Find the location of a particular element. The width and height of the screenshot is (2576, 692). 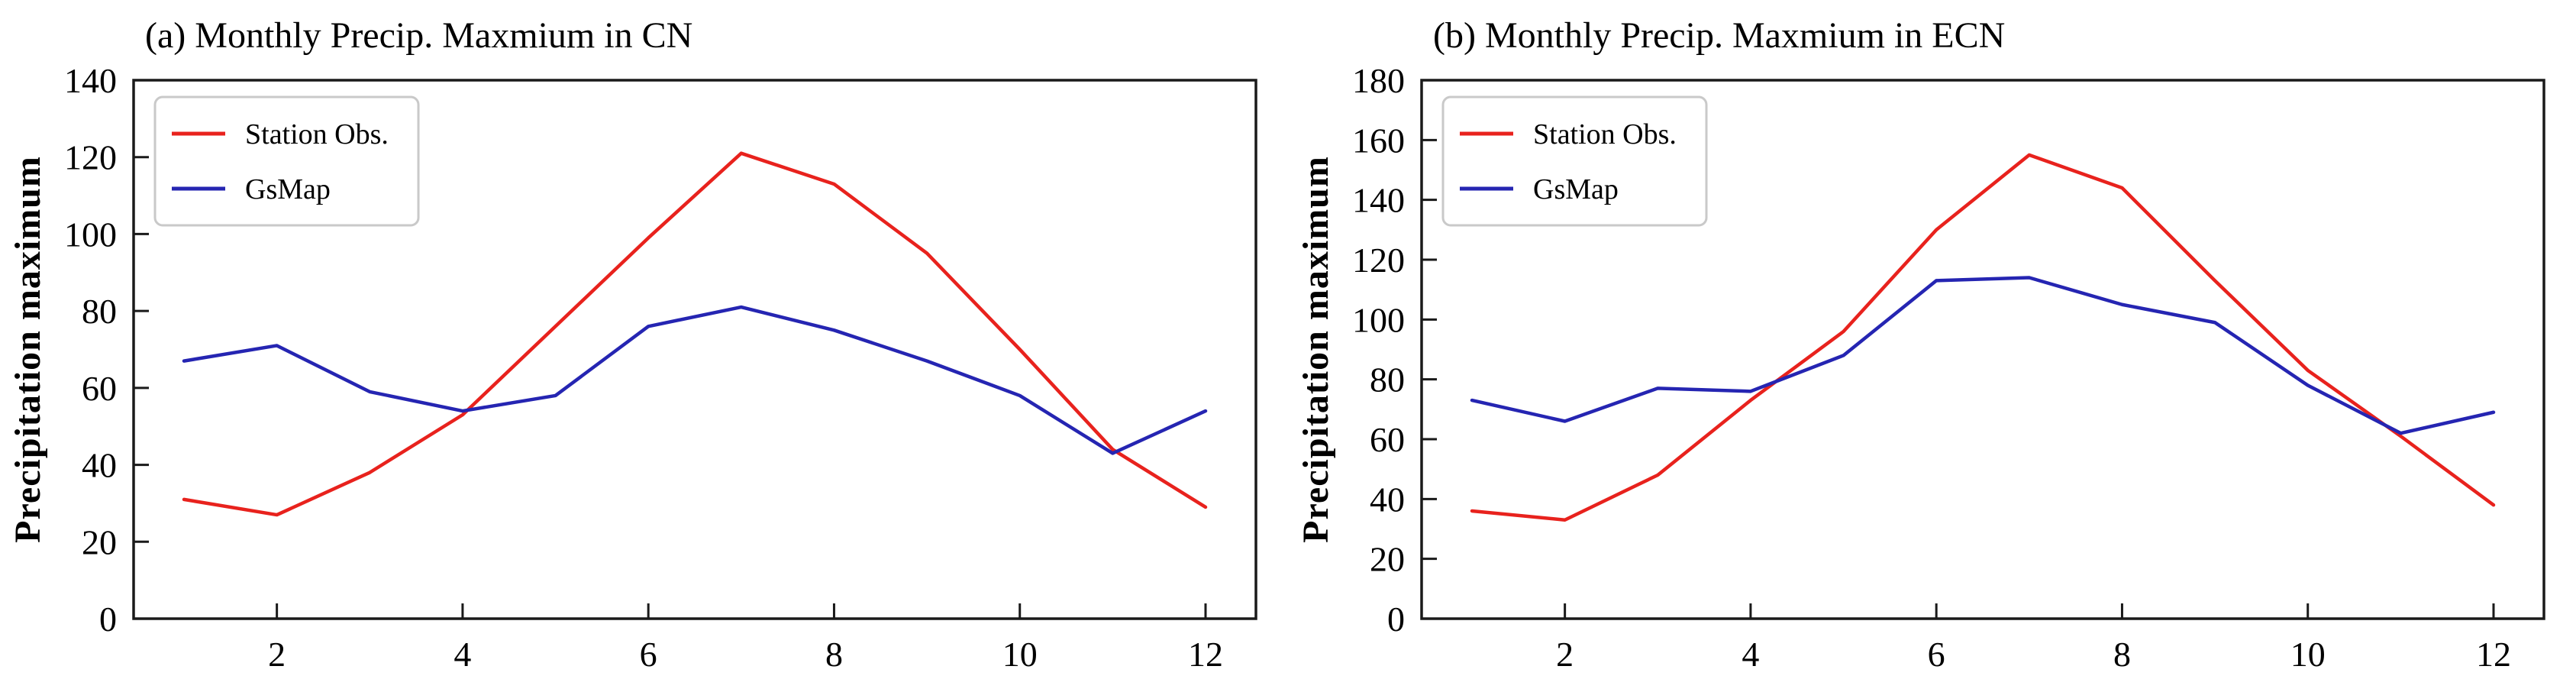

y-tick-label: 160 is located at coordinates (1378, 140).